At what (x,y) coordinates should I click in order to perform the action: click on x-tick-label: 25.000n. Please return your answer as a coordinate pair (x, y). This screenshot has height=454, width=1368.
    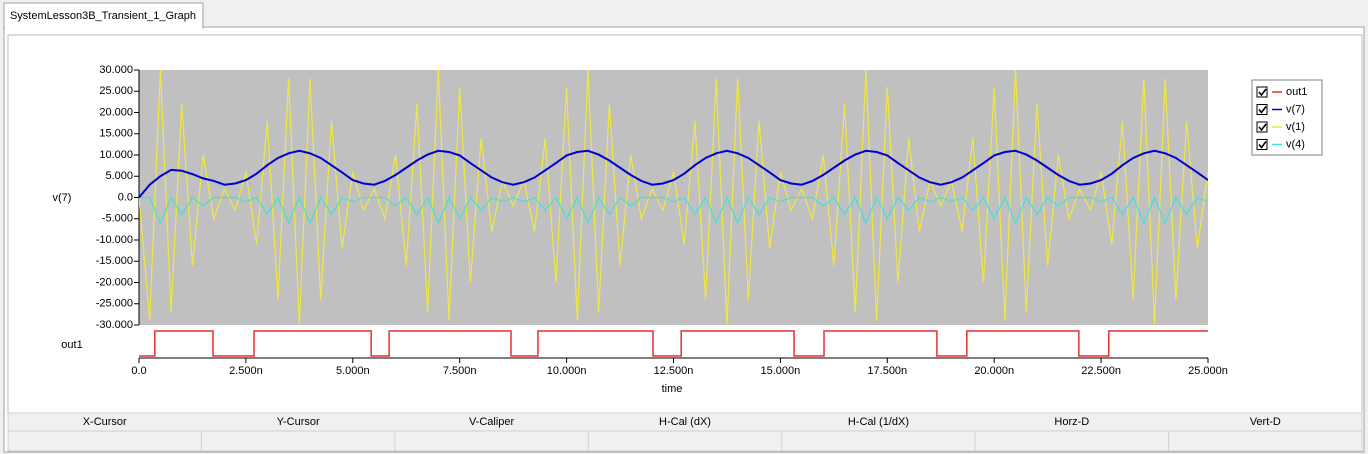
    Looking at the image, I should click on (1208, 371).